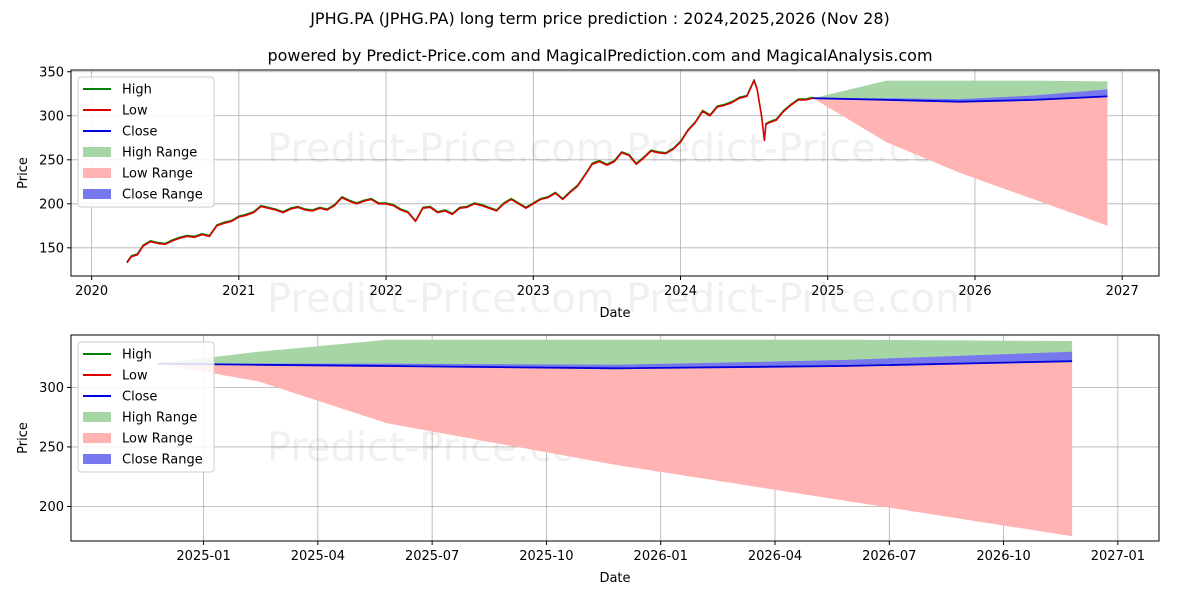 This screenshot has height=600, width=1200. I want to click on x-tick-label: 2025-07, so click(432, 556).